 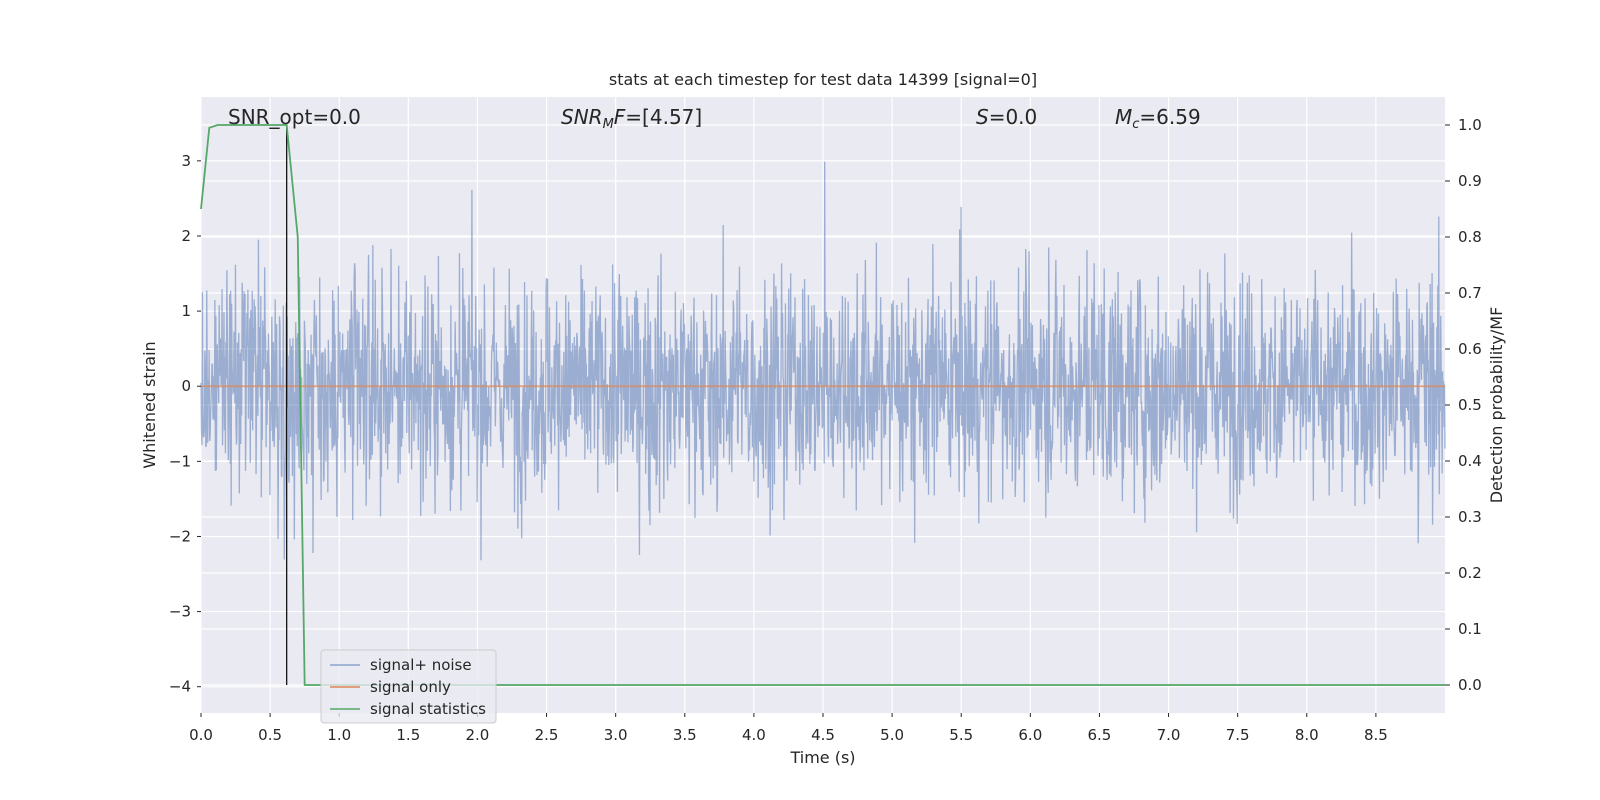 What do you see at coordinates (180, 536) in the screenshot?
I see `left-y-tick-label: −2` at bounding box center [180, 536].